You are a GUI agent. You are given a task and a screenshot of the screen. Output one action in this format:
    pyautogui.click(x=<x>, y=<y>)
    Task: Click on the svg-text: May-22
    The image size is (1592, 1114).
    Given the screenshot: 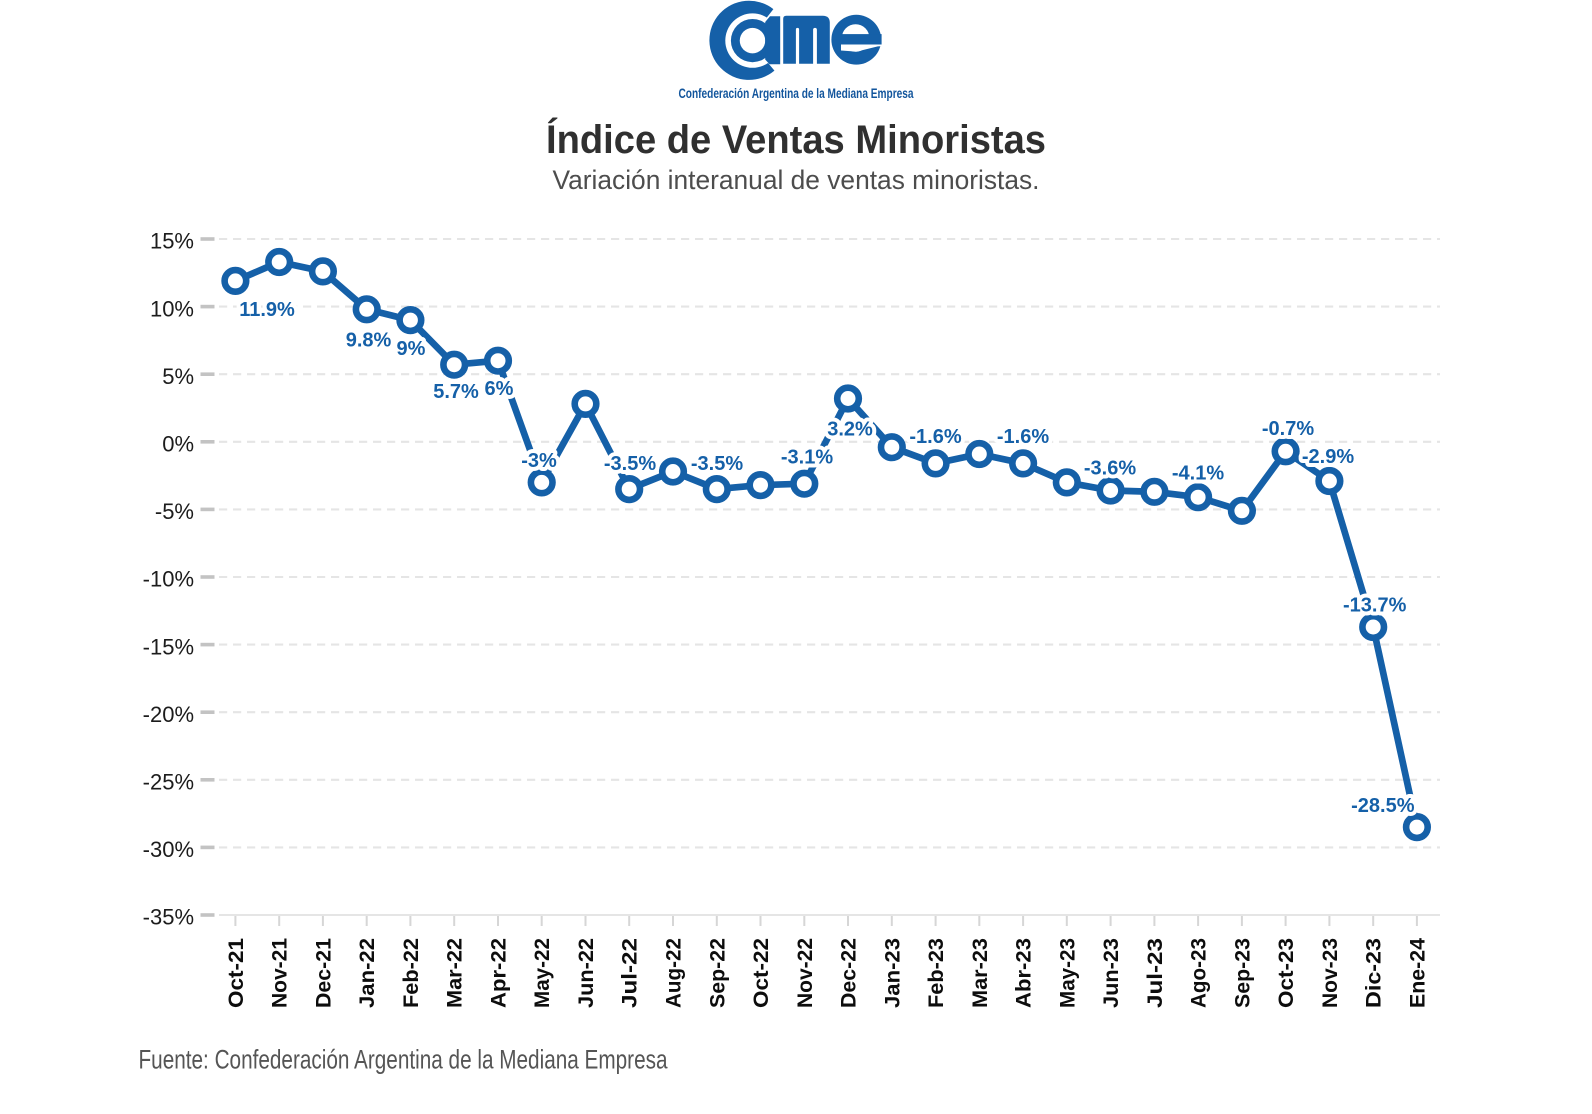 What is the action you would take?
    pyautogui.click(x=542, y=973)
    